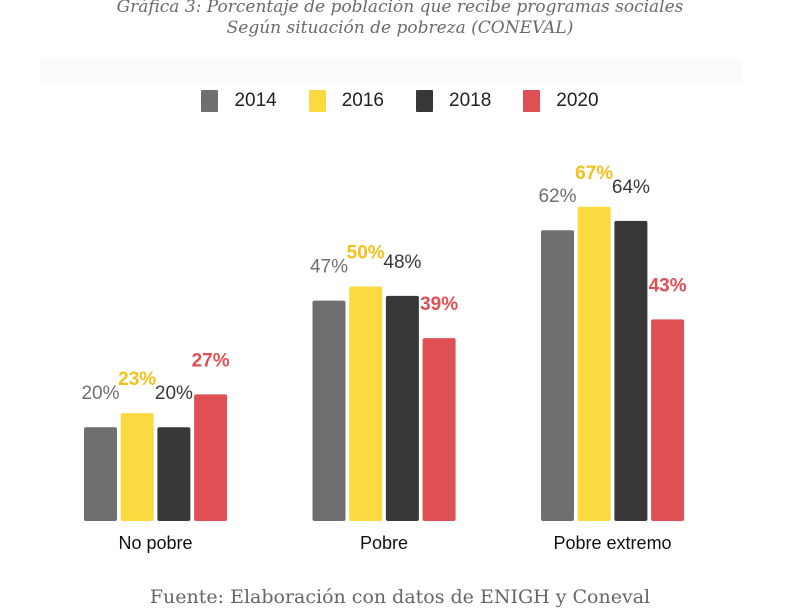  I want to click on data-label: 48%, so click(402, 262).